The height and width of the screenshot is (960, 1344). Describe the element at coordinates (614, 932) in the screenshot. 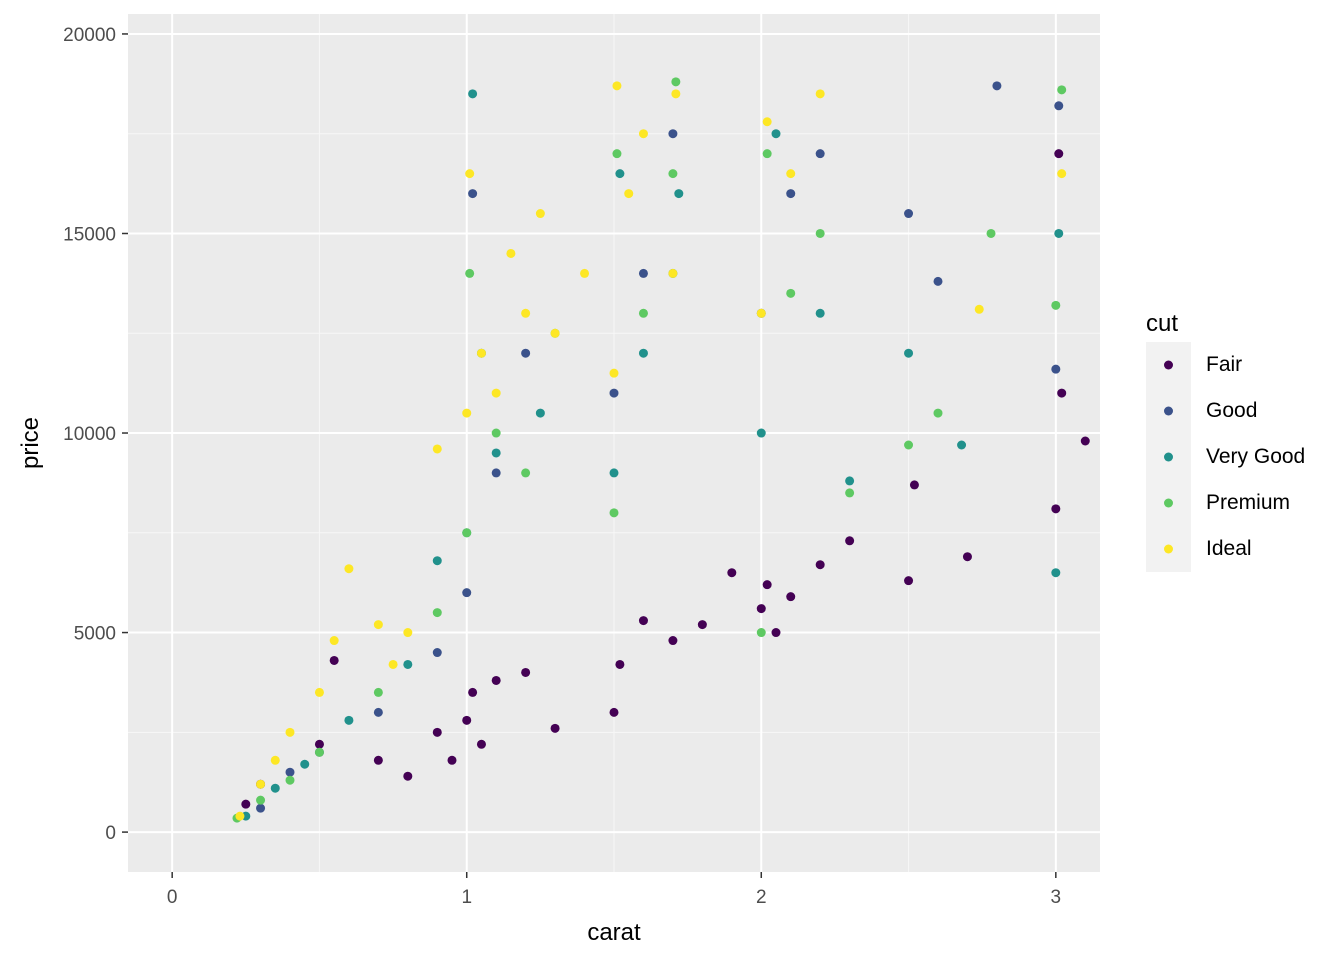

I see `x-axis-title: carat` at that location.